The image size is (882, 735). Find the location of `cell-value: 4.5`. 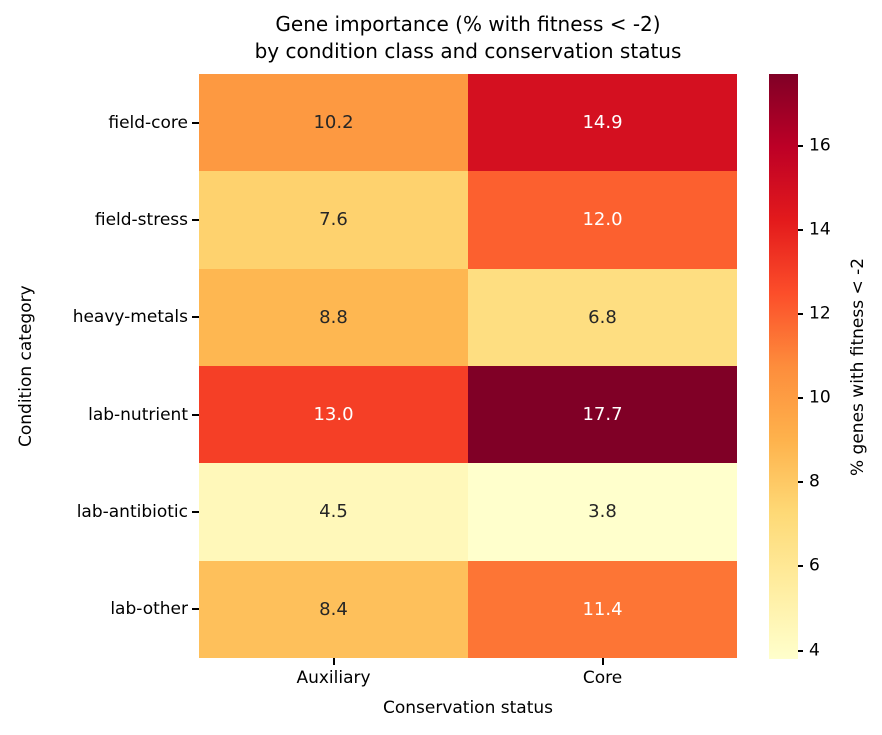

cell-value: 4.5 is located at coordinates (333, 512).